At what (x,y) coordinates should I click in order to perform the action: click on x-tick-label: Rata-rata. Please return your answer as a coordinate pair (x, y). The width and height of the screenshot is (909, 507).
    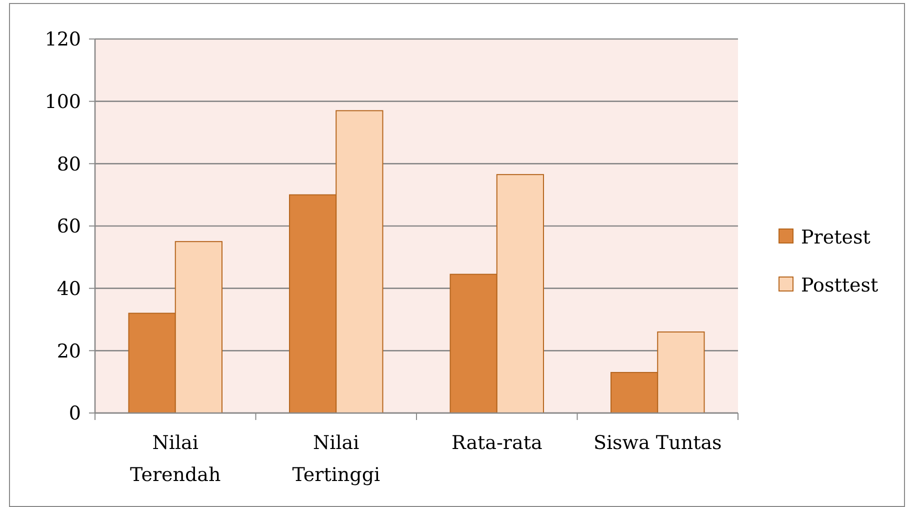
    Looking at the image, I should click on (496, 443).